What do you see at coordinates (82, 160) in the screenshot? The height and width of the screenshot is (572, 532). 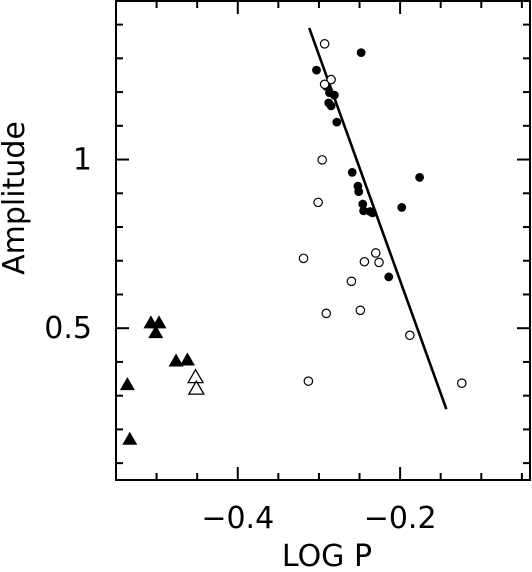 I see `y-tick-label: 1` at bounding box center [82, 160].